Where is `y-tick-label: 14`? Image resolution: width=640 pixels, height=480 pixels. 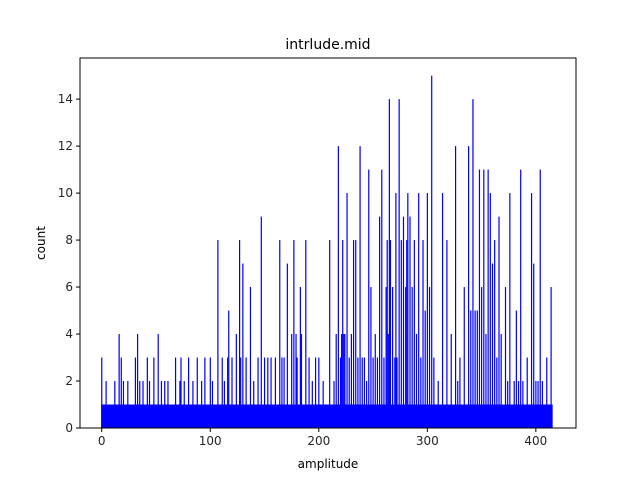
y-tick-label: 14 is located at coordinates (65, 99).